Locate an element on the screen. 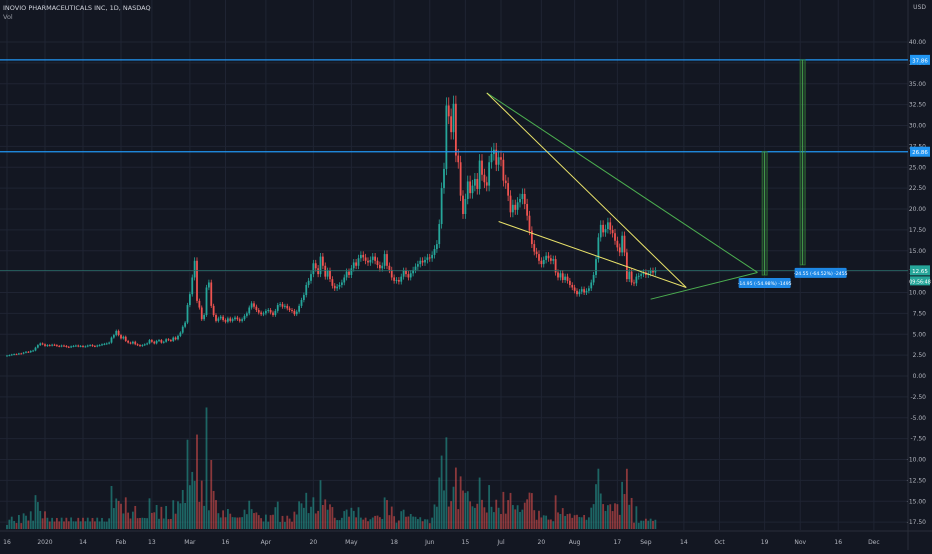 The height and width of the screenshot is (554, 932). x-tick-label: 20 is located at coordinates (542, 542).